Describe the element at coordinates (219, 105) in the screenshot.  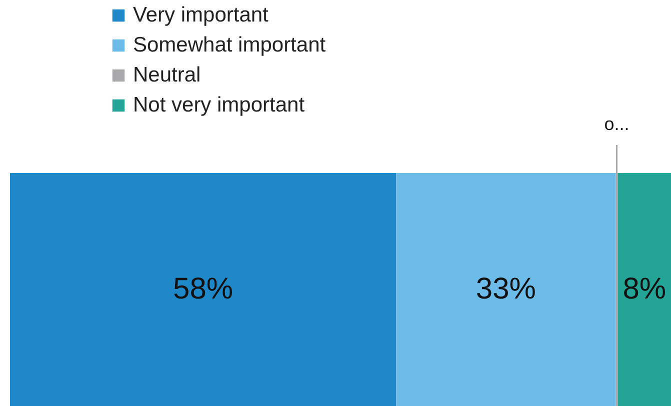
I see `legend-label: Not very important` at that location.